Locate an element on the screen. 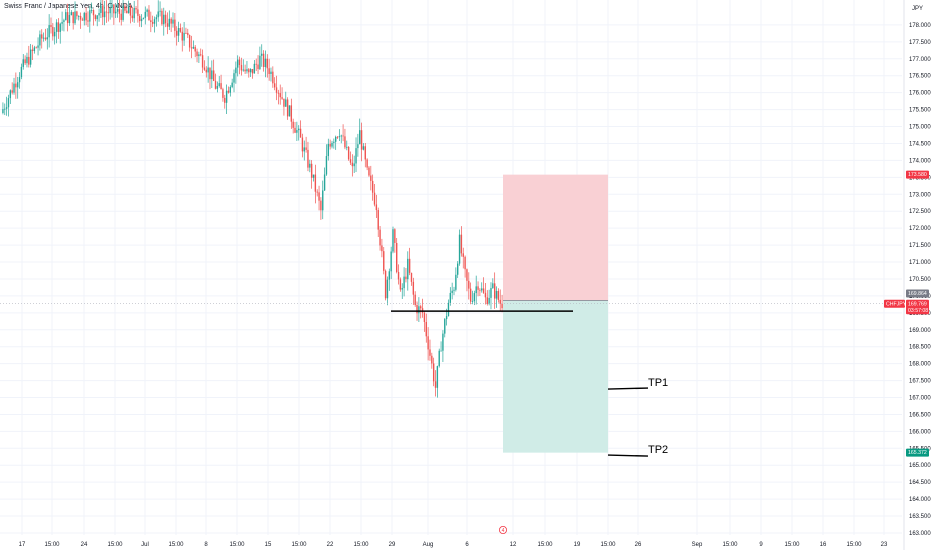  take-profit-zone is located at coordinates (555, 376).